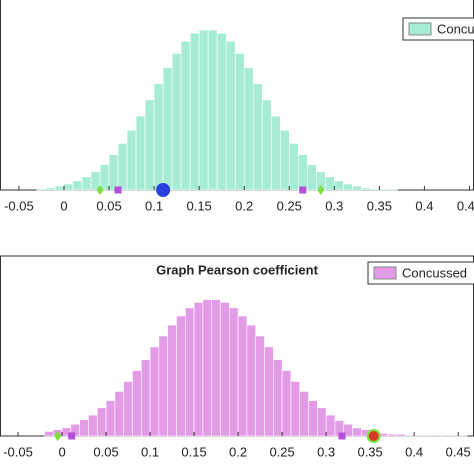 This screenshot has width=474, height=474. Describe the element at coordinates (455, 28) in the screenshot. I see `legend-label: Concussed` at that location.